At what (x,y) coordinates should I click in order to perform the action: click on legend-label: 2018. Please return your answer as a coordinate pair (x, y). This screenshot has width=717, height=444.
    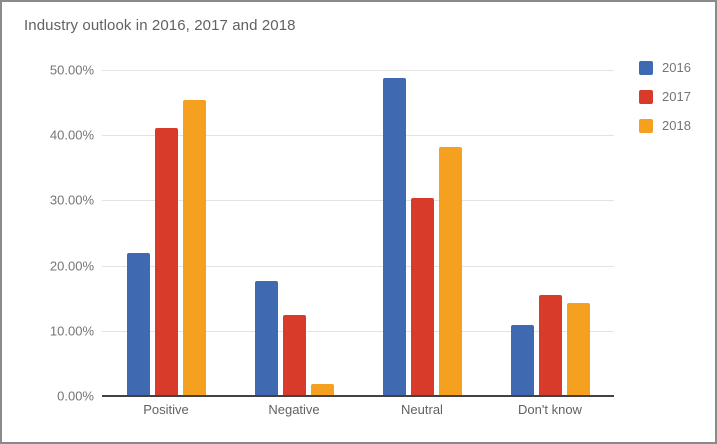
    Looking at the image, I should click on (676, 125).